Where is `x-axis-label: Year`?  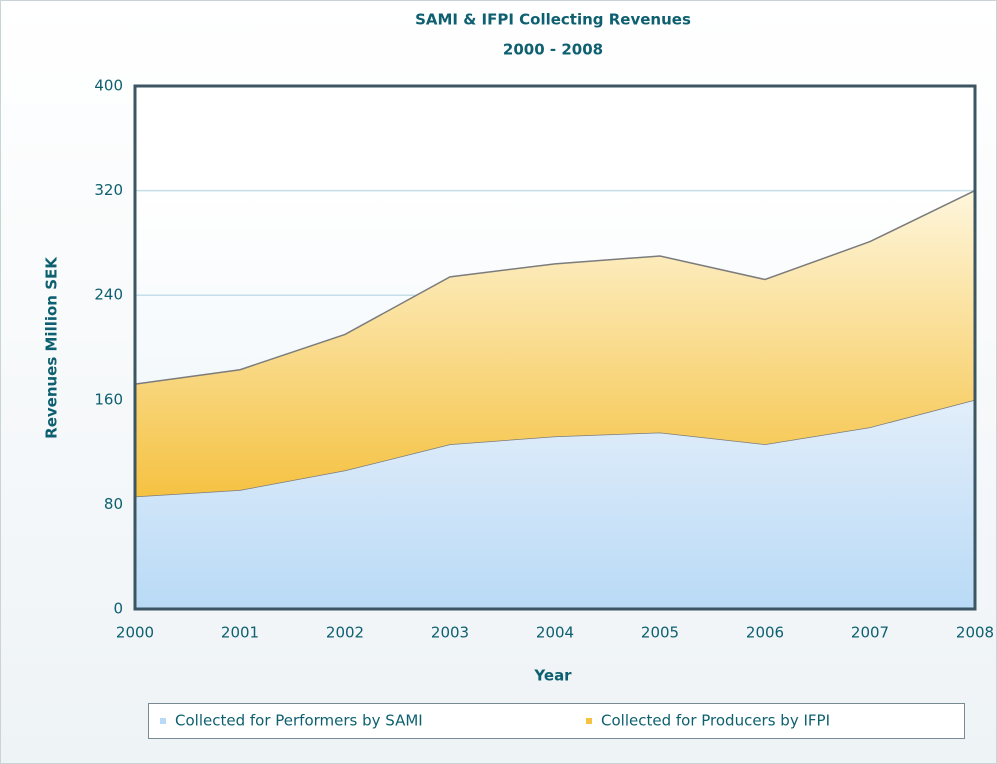 x-axis-label: Year is located at coordinates (552, 676).